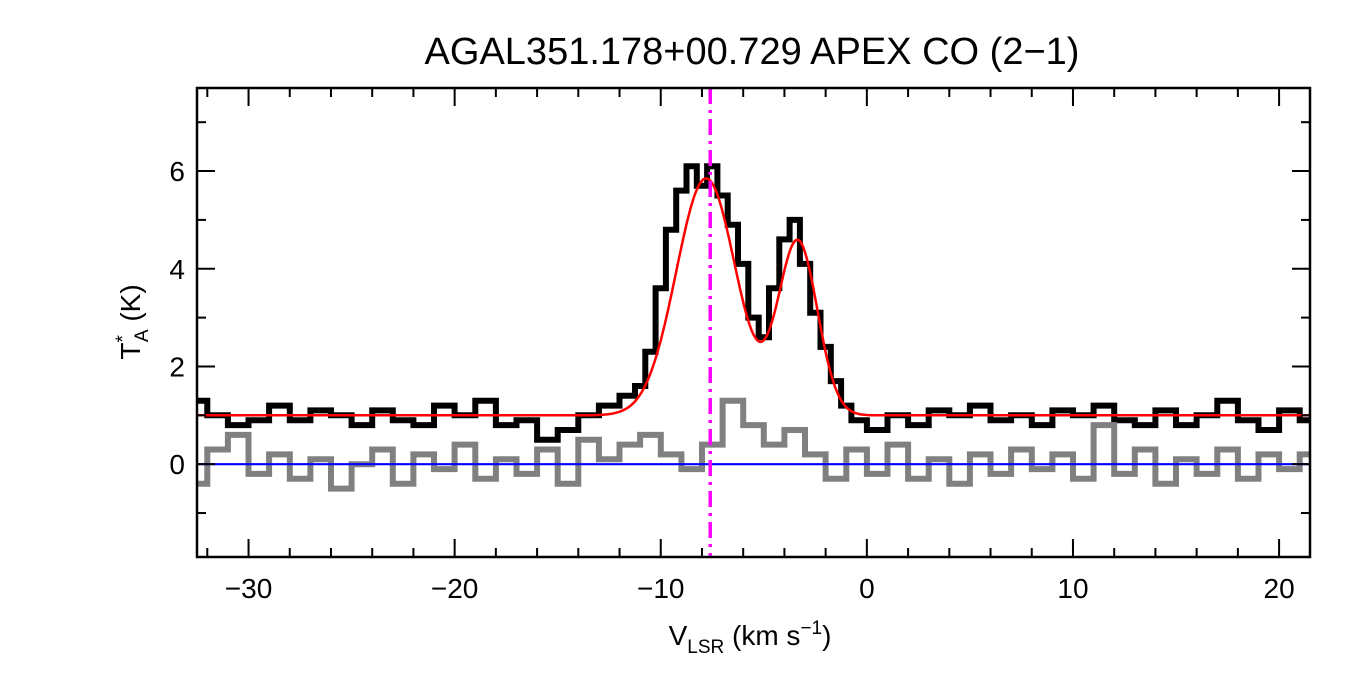 The image size is (1350, 675). I want to click on x-axis-label: VLSR (km s−1), so click(750, 638).